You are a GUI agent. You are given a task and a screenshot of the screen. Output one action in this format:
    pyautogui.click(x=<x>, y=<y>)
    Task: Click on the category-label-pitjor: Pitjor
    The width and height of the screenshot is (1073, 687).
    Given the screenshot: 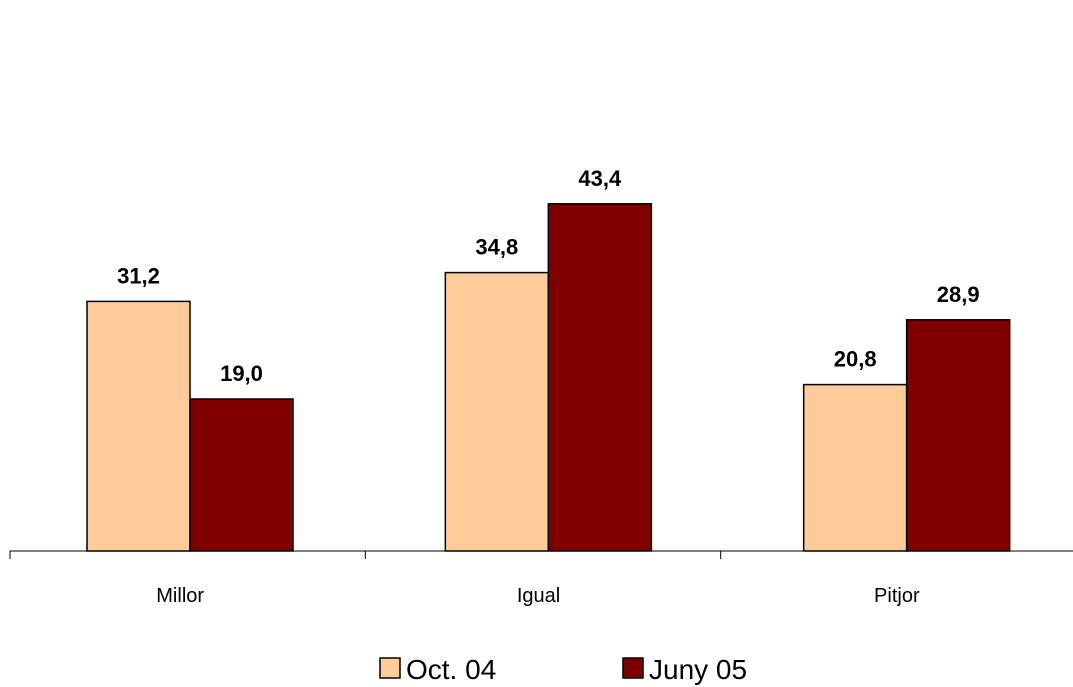 What is the action you would take?
    pyautogui.click(x=897, y=596)
    